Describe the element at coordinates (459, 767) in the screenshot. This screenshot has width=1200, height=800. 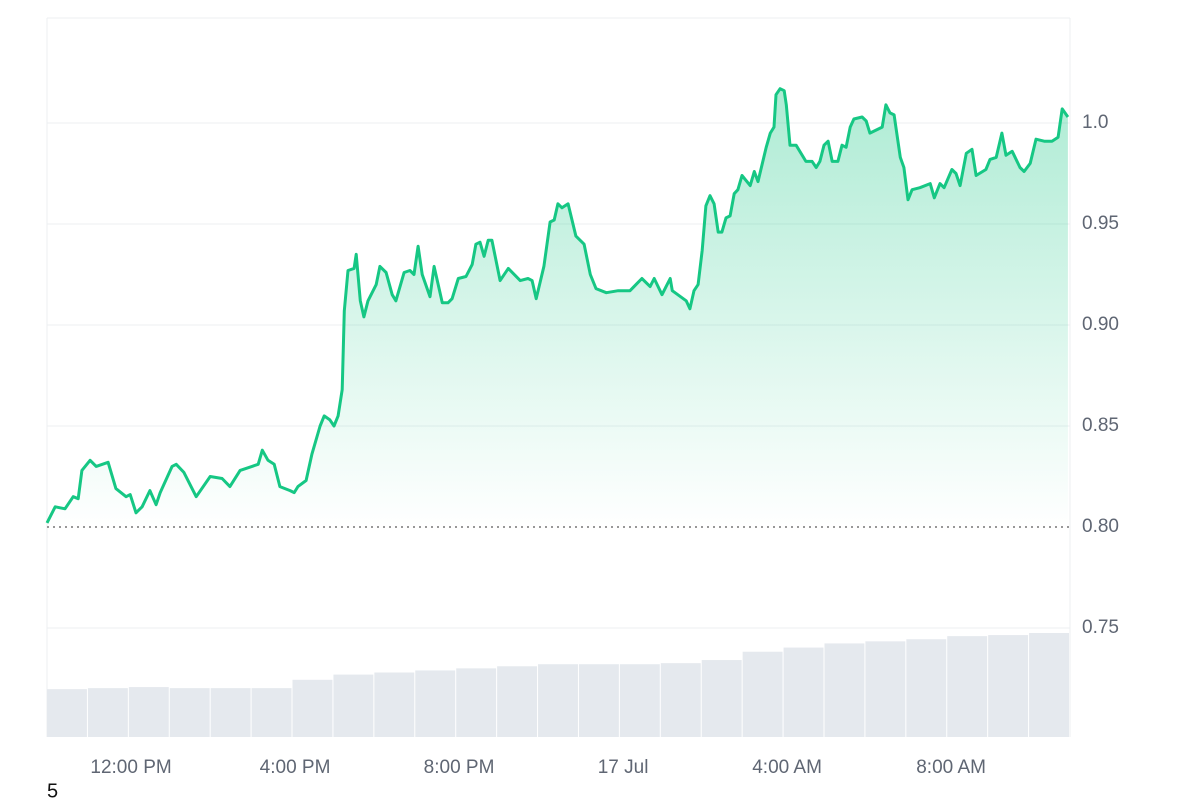
I see `x-tick-label: 8:00 PM` at that location.